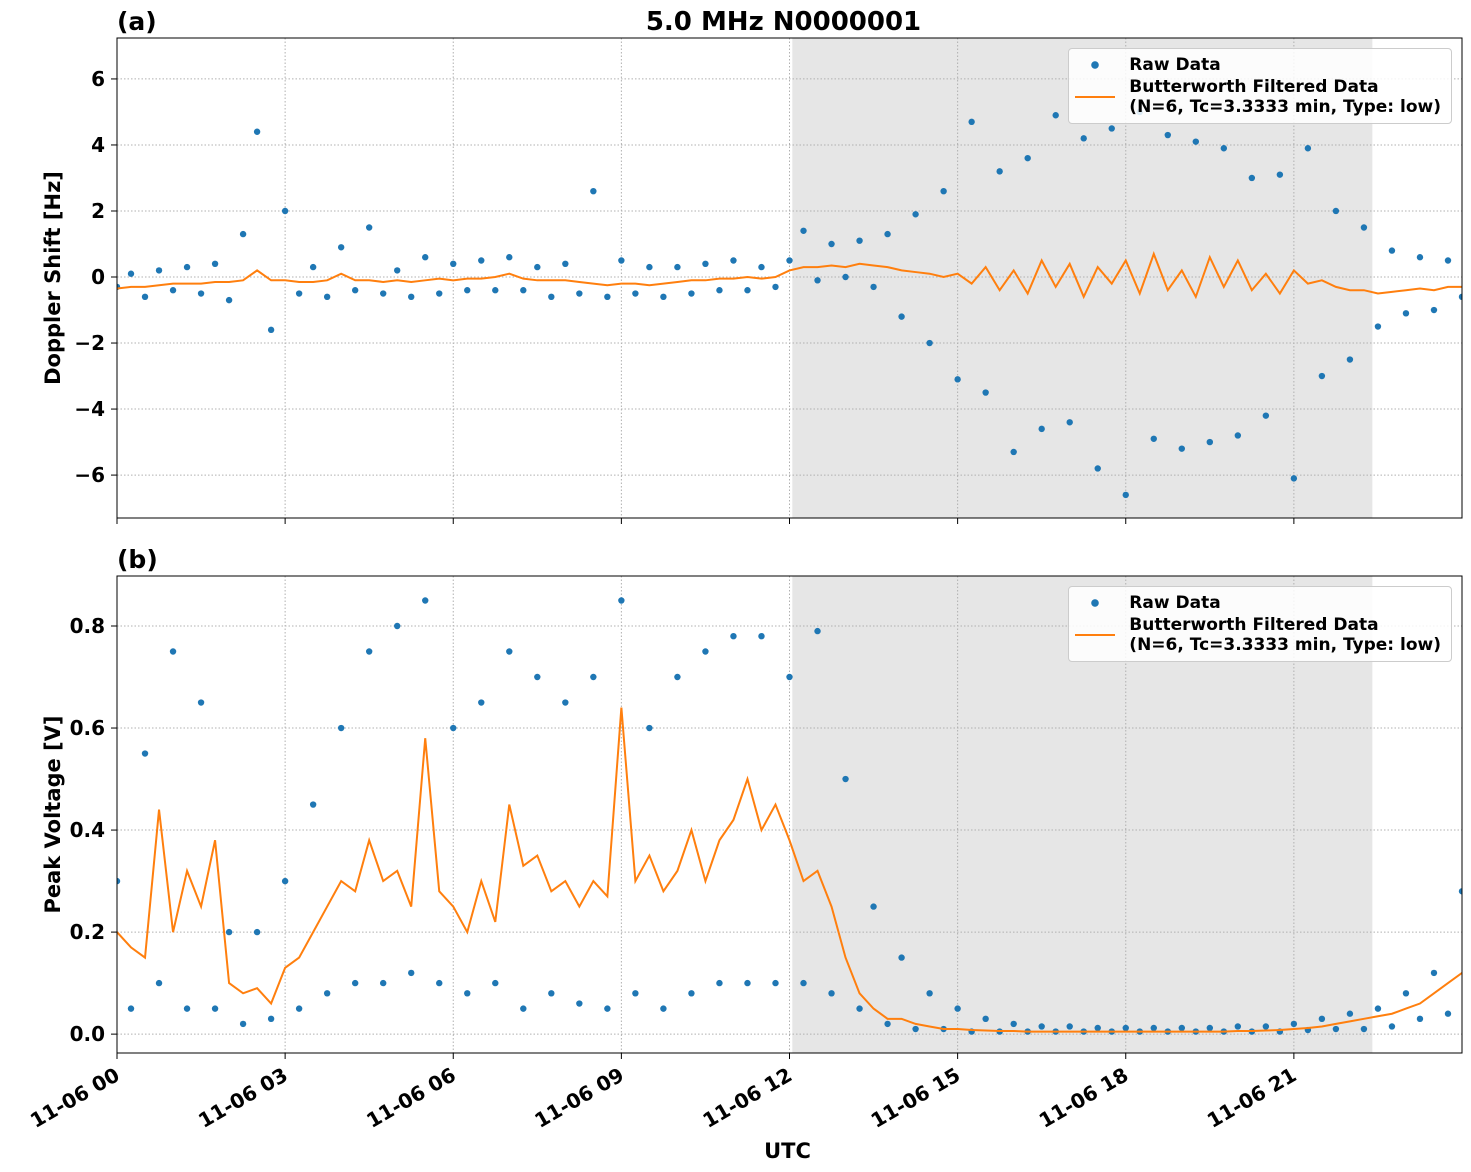 The height and width of the screenshot is (1172, 1471). What do you see at coordinates (579, 1098) in the screenshot?
I see `x-tick-label: 11-06 09` at bounding box center [579, 1098].